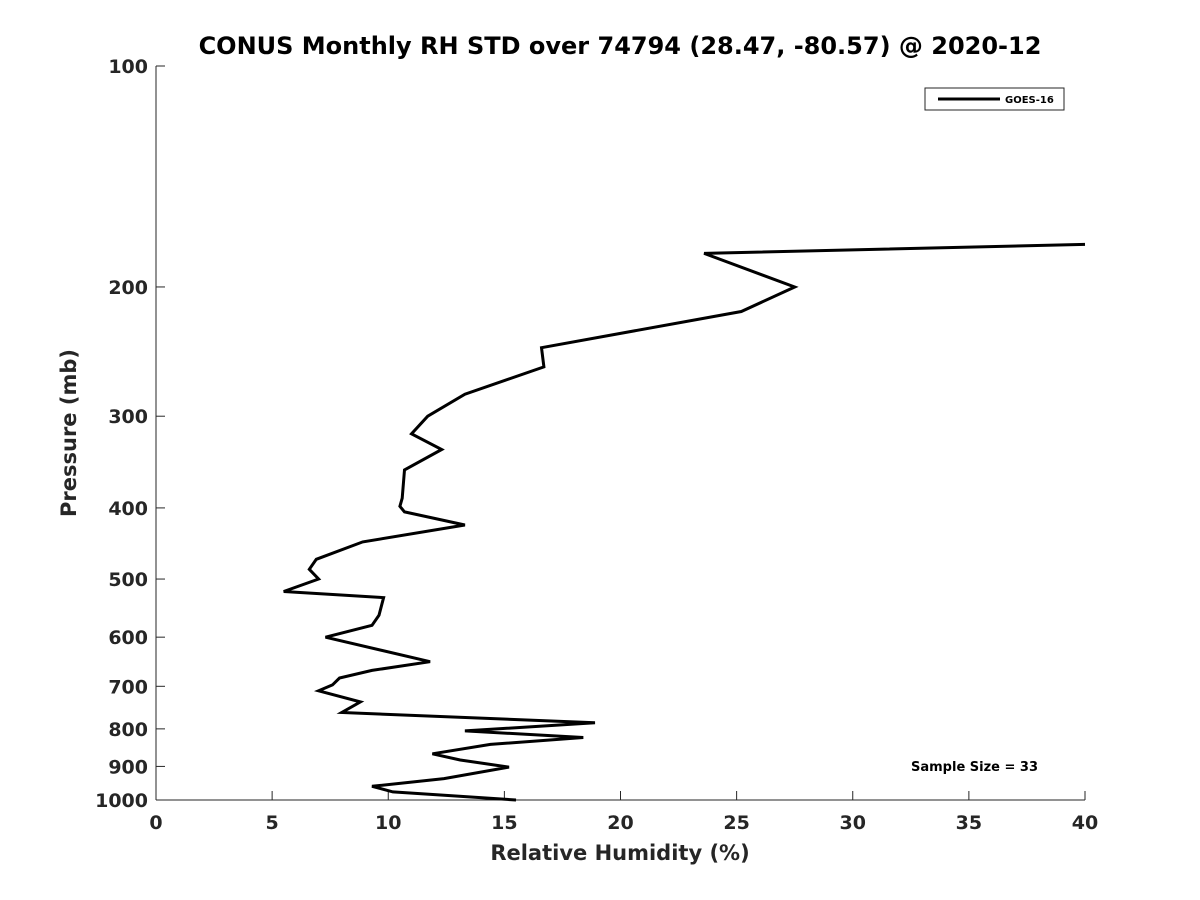  I want to click on y-tick-label: 1000, so click(121, 801).